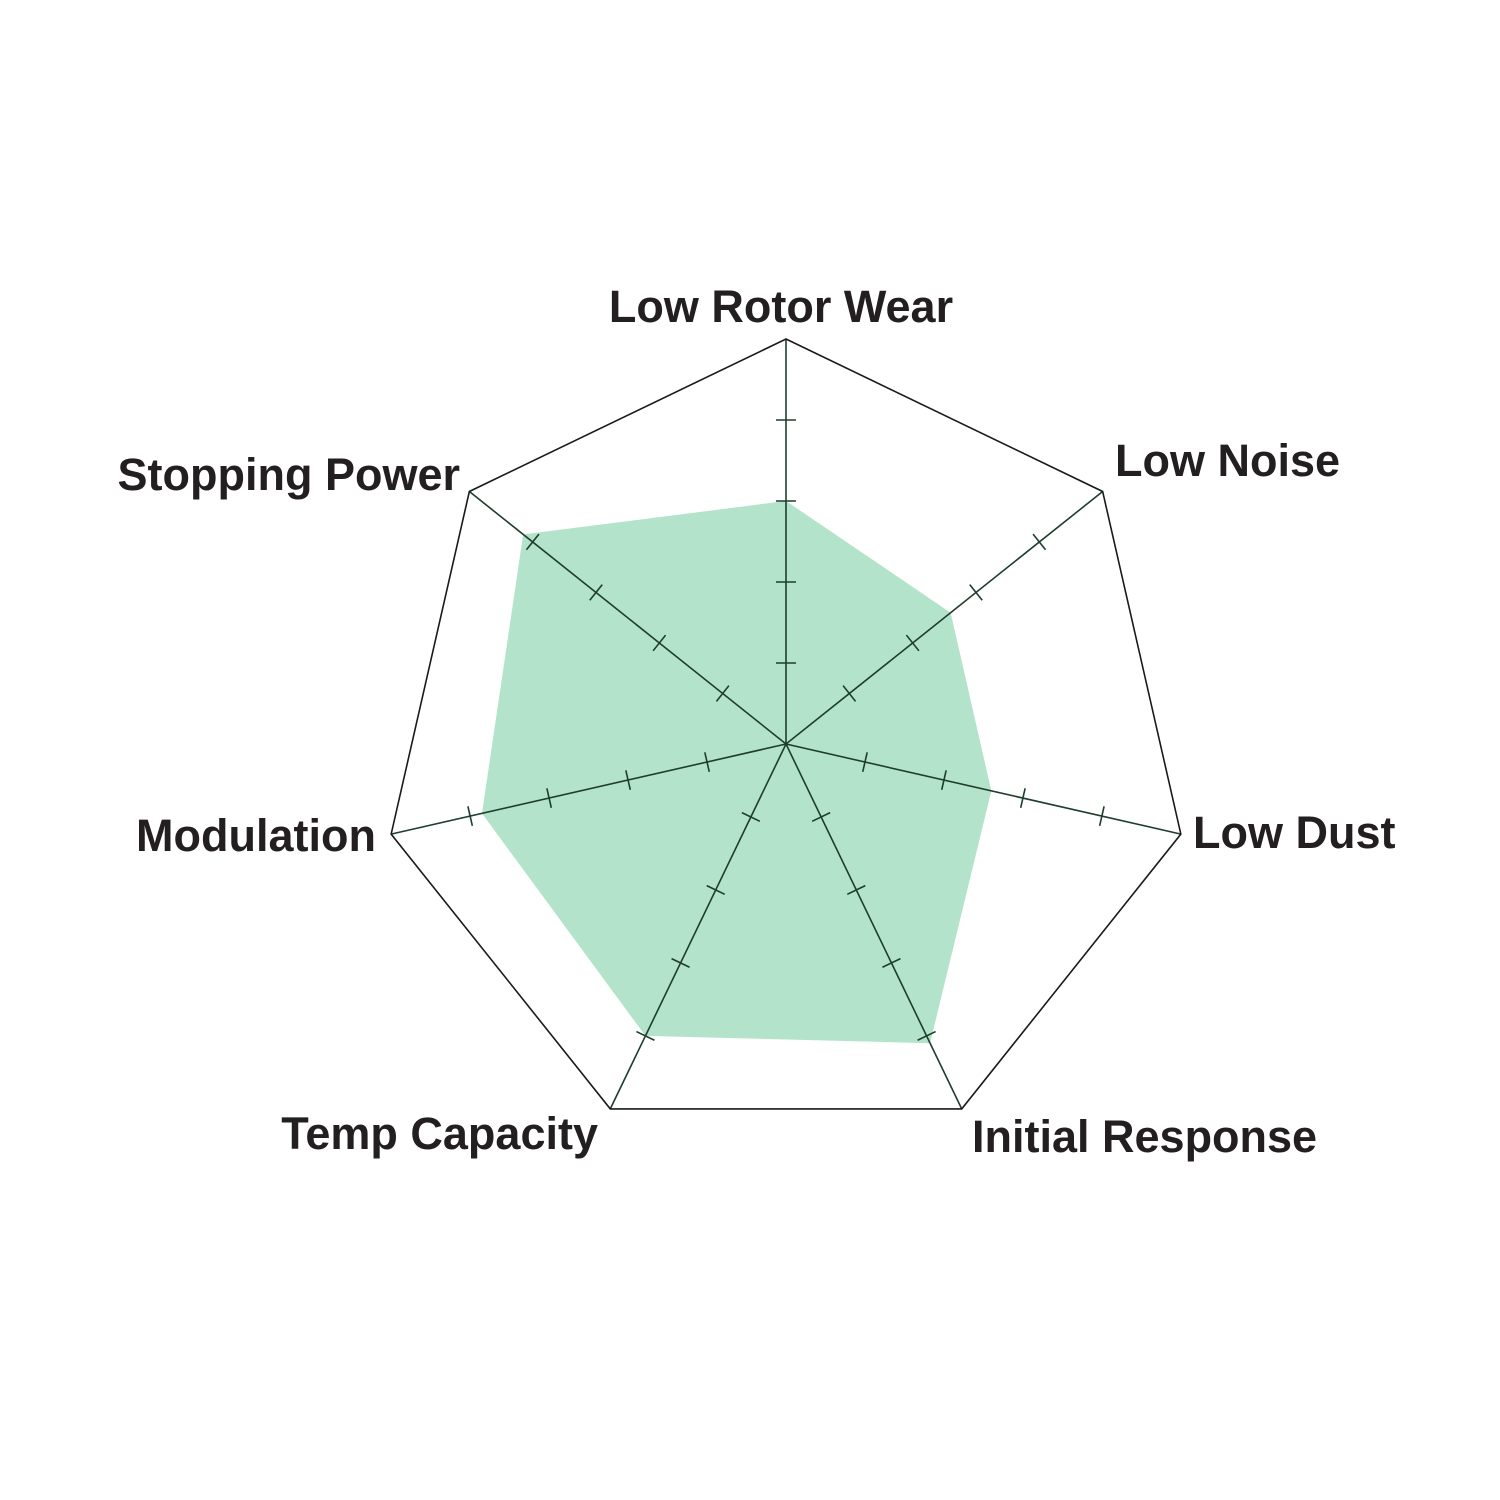  Describe the element at coordinates (256, 835) in the screenshot. I see `axis-label-modulation: Modulation` at that location.